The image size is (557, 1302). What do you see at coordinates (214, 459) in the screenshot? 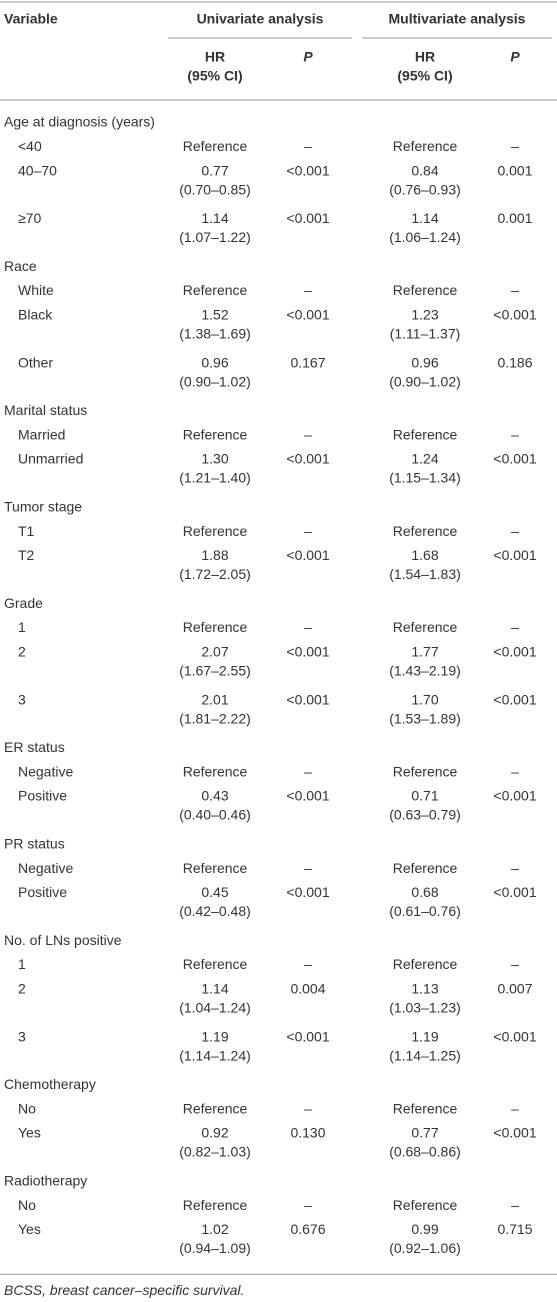
I see `hr-value: 1.30` at bounding box center [214, 459].